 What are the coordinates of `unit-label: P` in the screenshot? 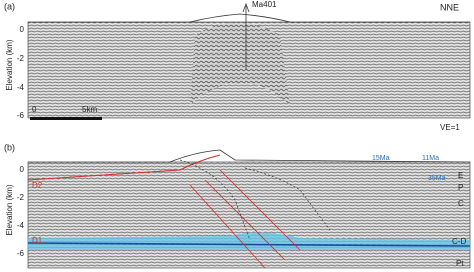 It's located at (460, 187).